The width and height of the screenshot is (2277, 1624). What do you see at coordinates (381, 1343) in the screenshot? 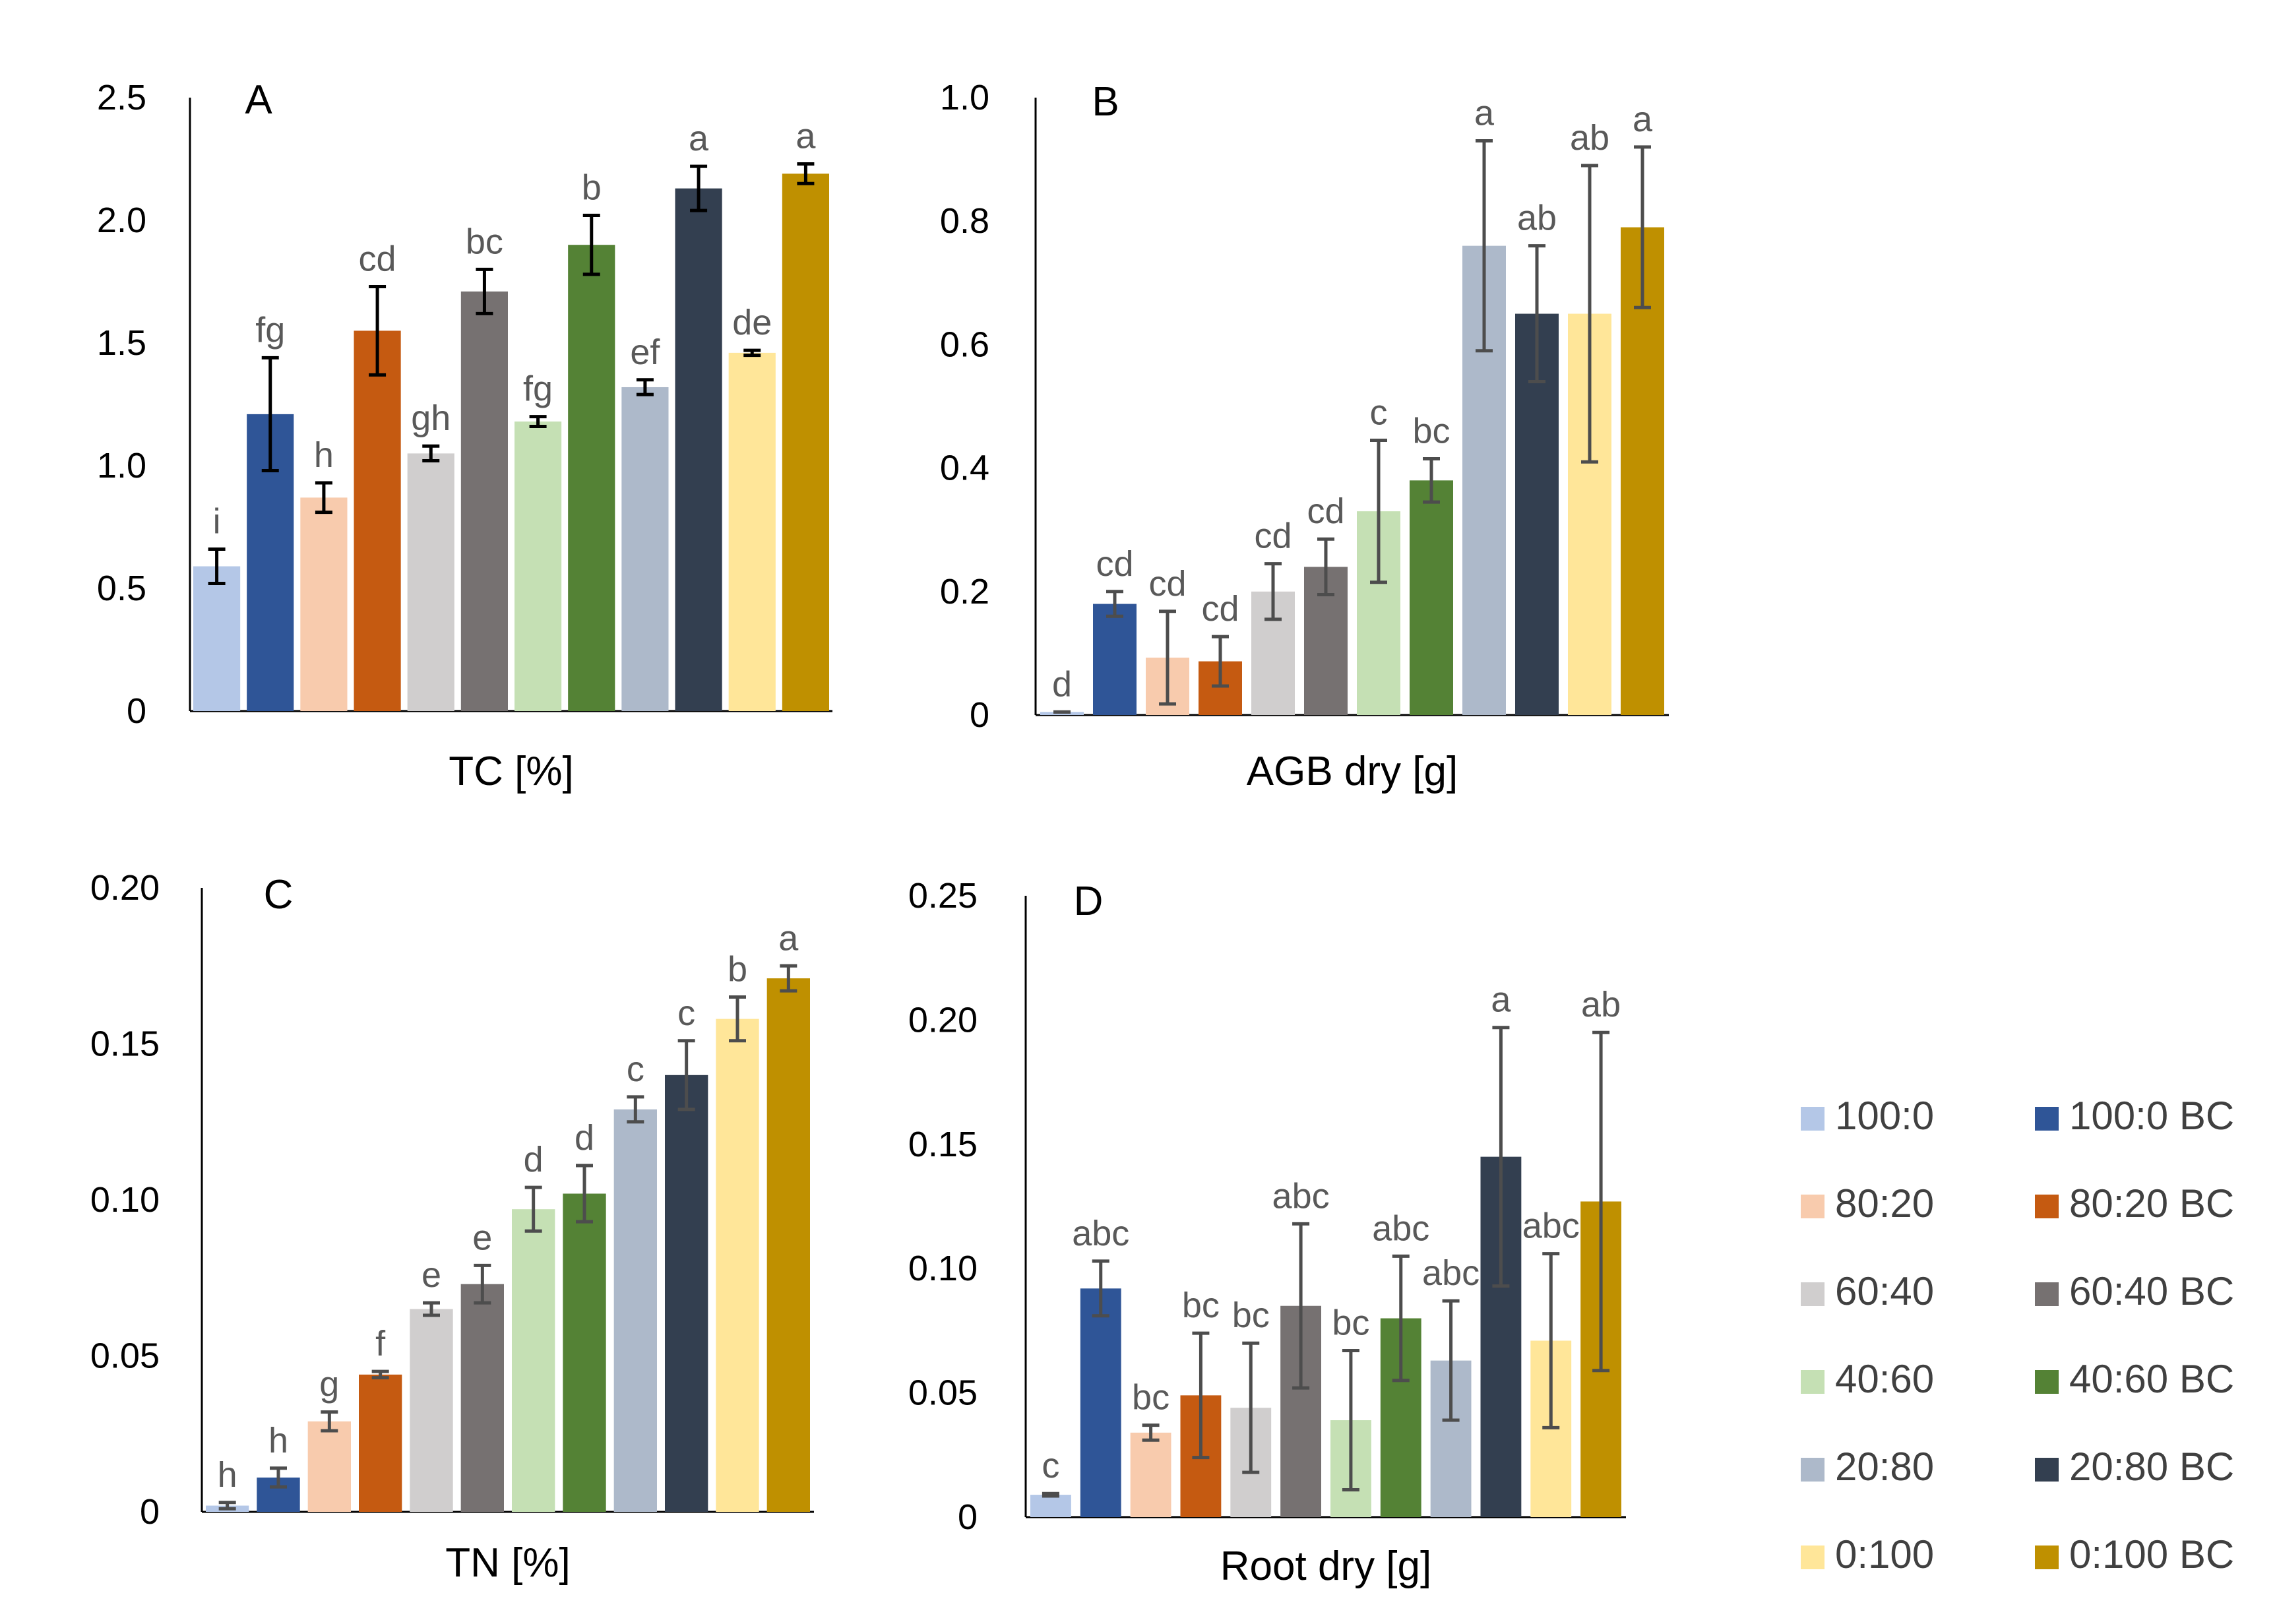
I see `significance-letter: f` at bounding box center [381, 1343].